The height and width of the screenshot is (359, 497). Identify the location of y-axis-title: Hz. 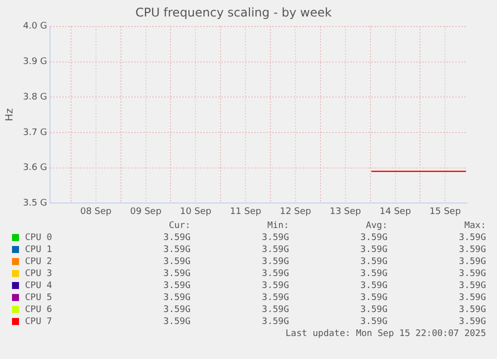
(10, 115).